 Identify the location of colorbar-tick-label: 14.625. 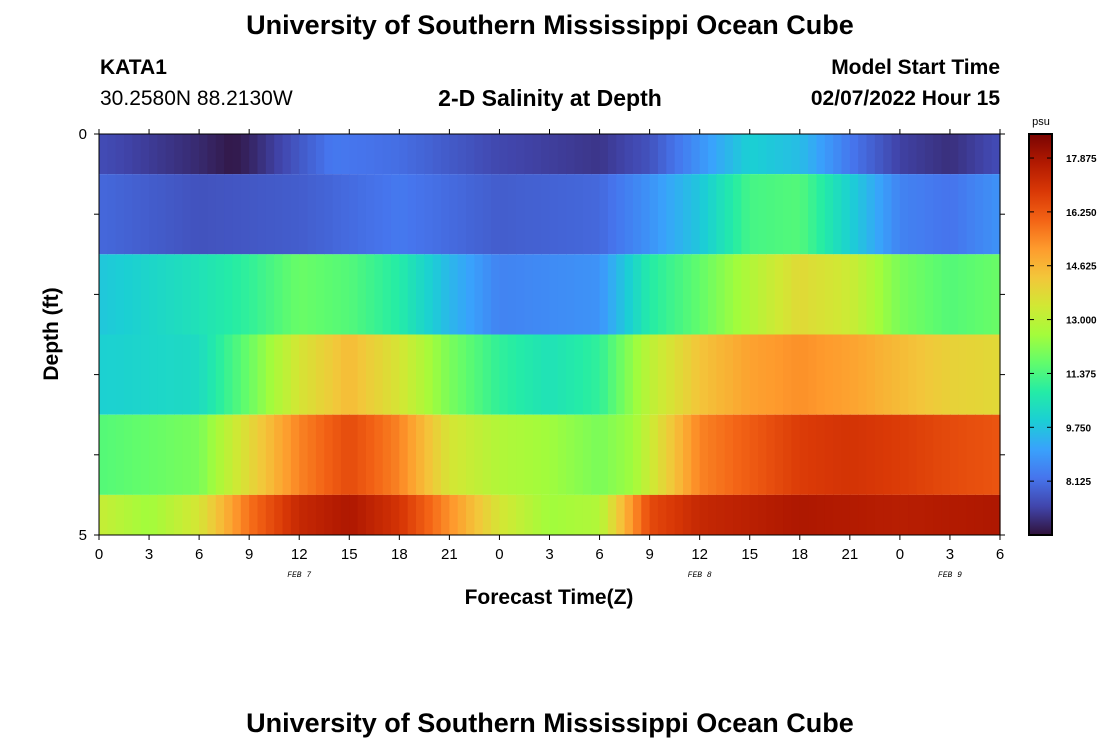
(1081, 267).